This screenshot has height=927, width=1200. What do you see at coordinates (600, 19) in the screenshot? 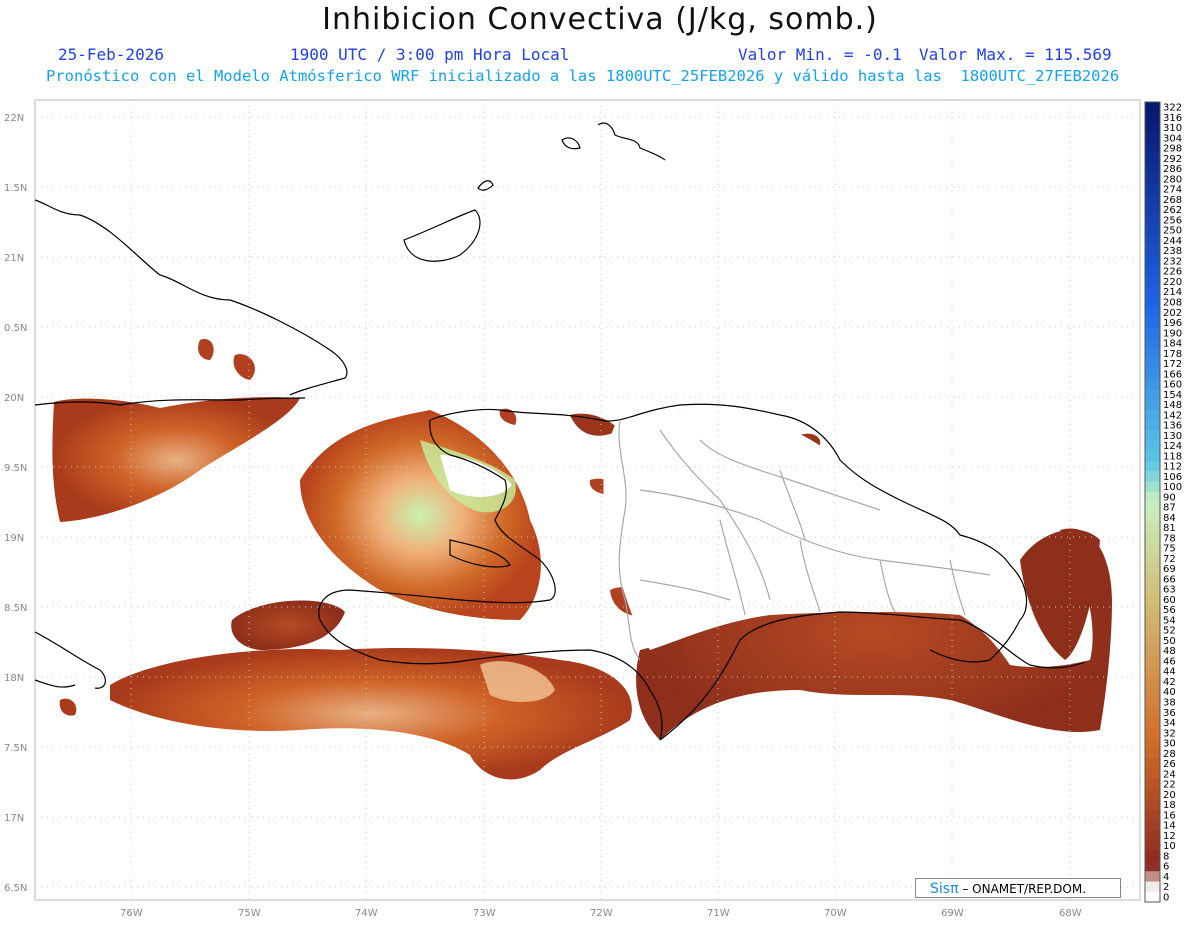
I see `map-title: Inhibicion Convectiva (J/kg, somb.)` at bounding box center [600, 19].